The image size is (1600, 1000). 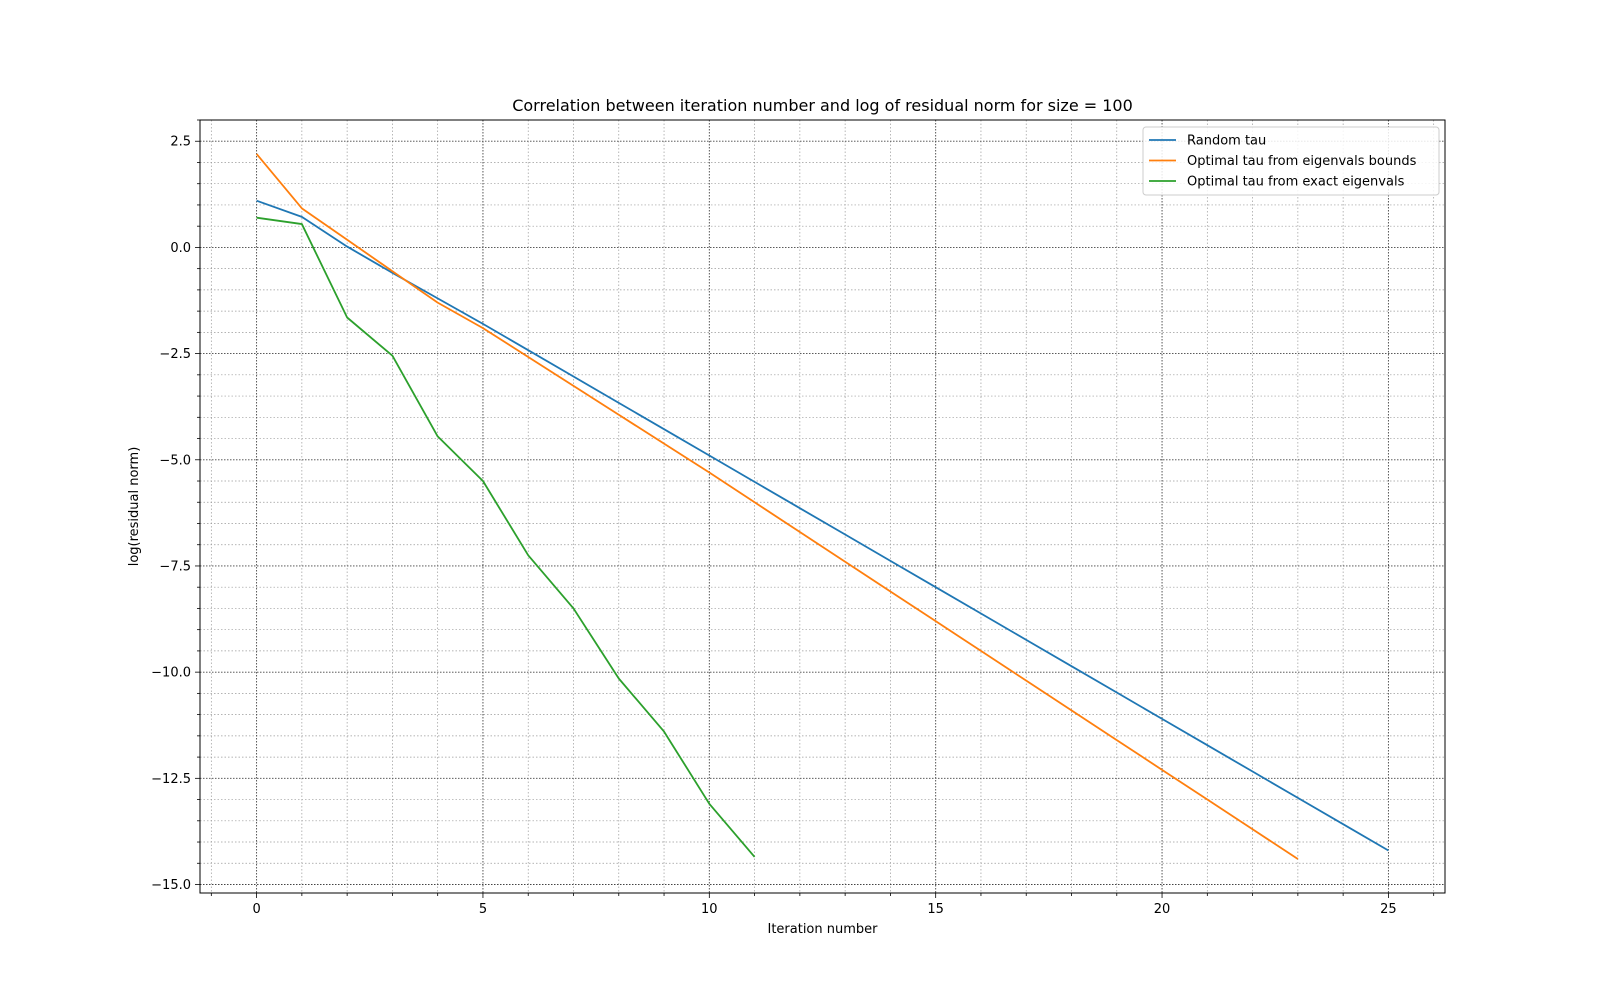 What do you see at coordinates (134, 507) in the screenshot?
I see `y-axis-label: log(residual norm)` at bounding box center [134, 507].